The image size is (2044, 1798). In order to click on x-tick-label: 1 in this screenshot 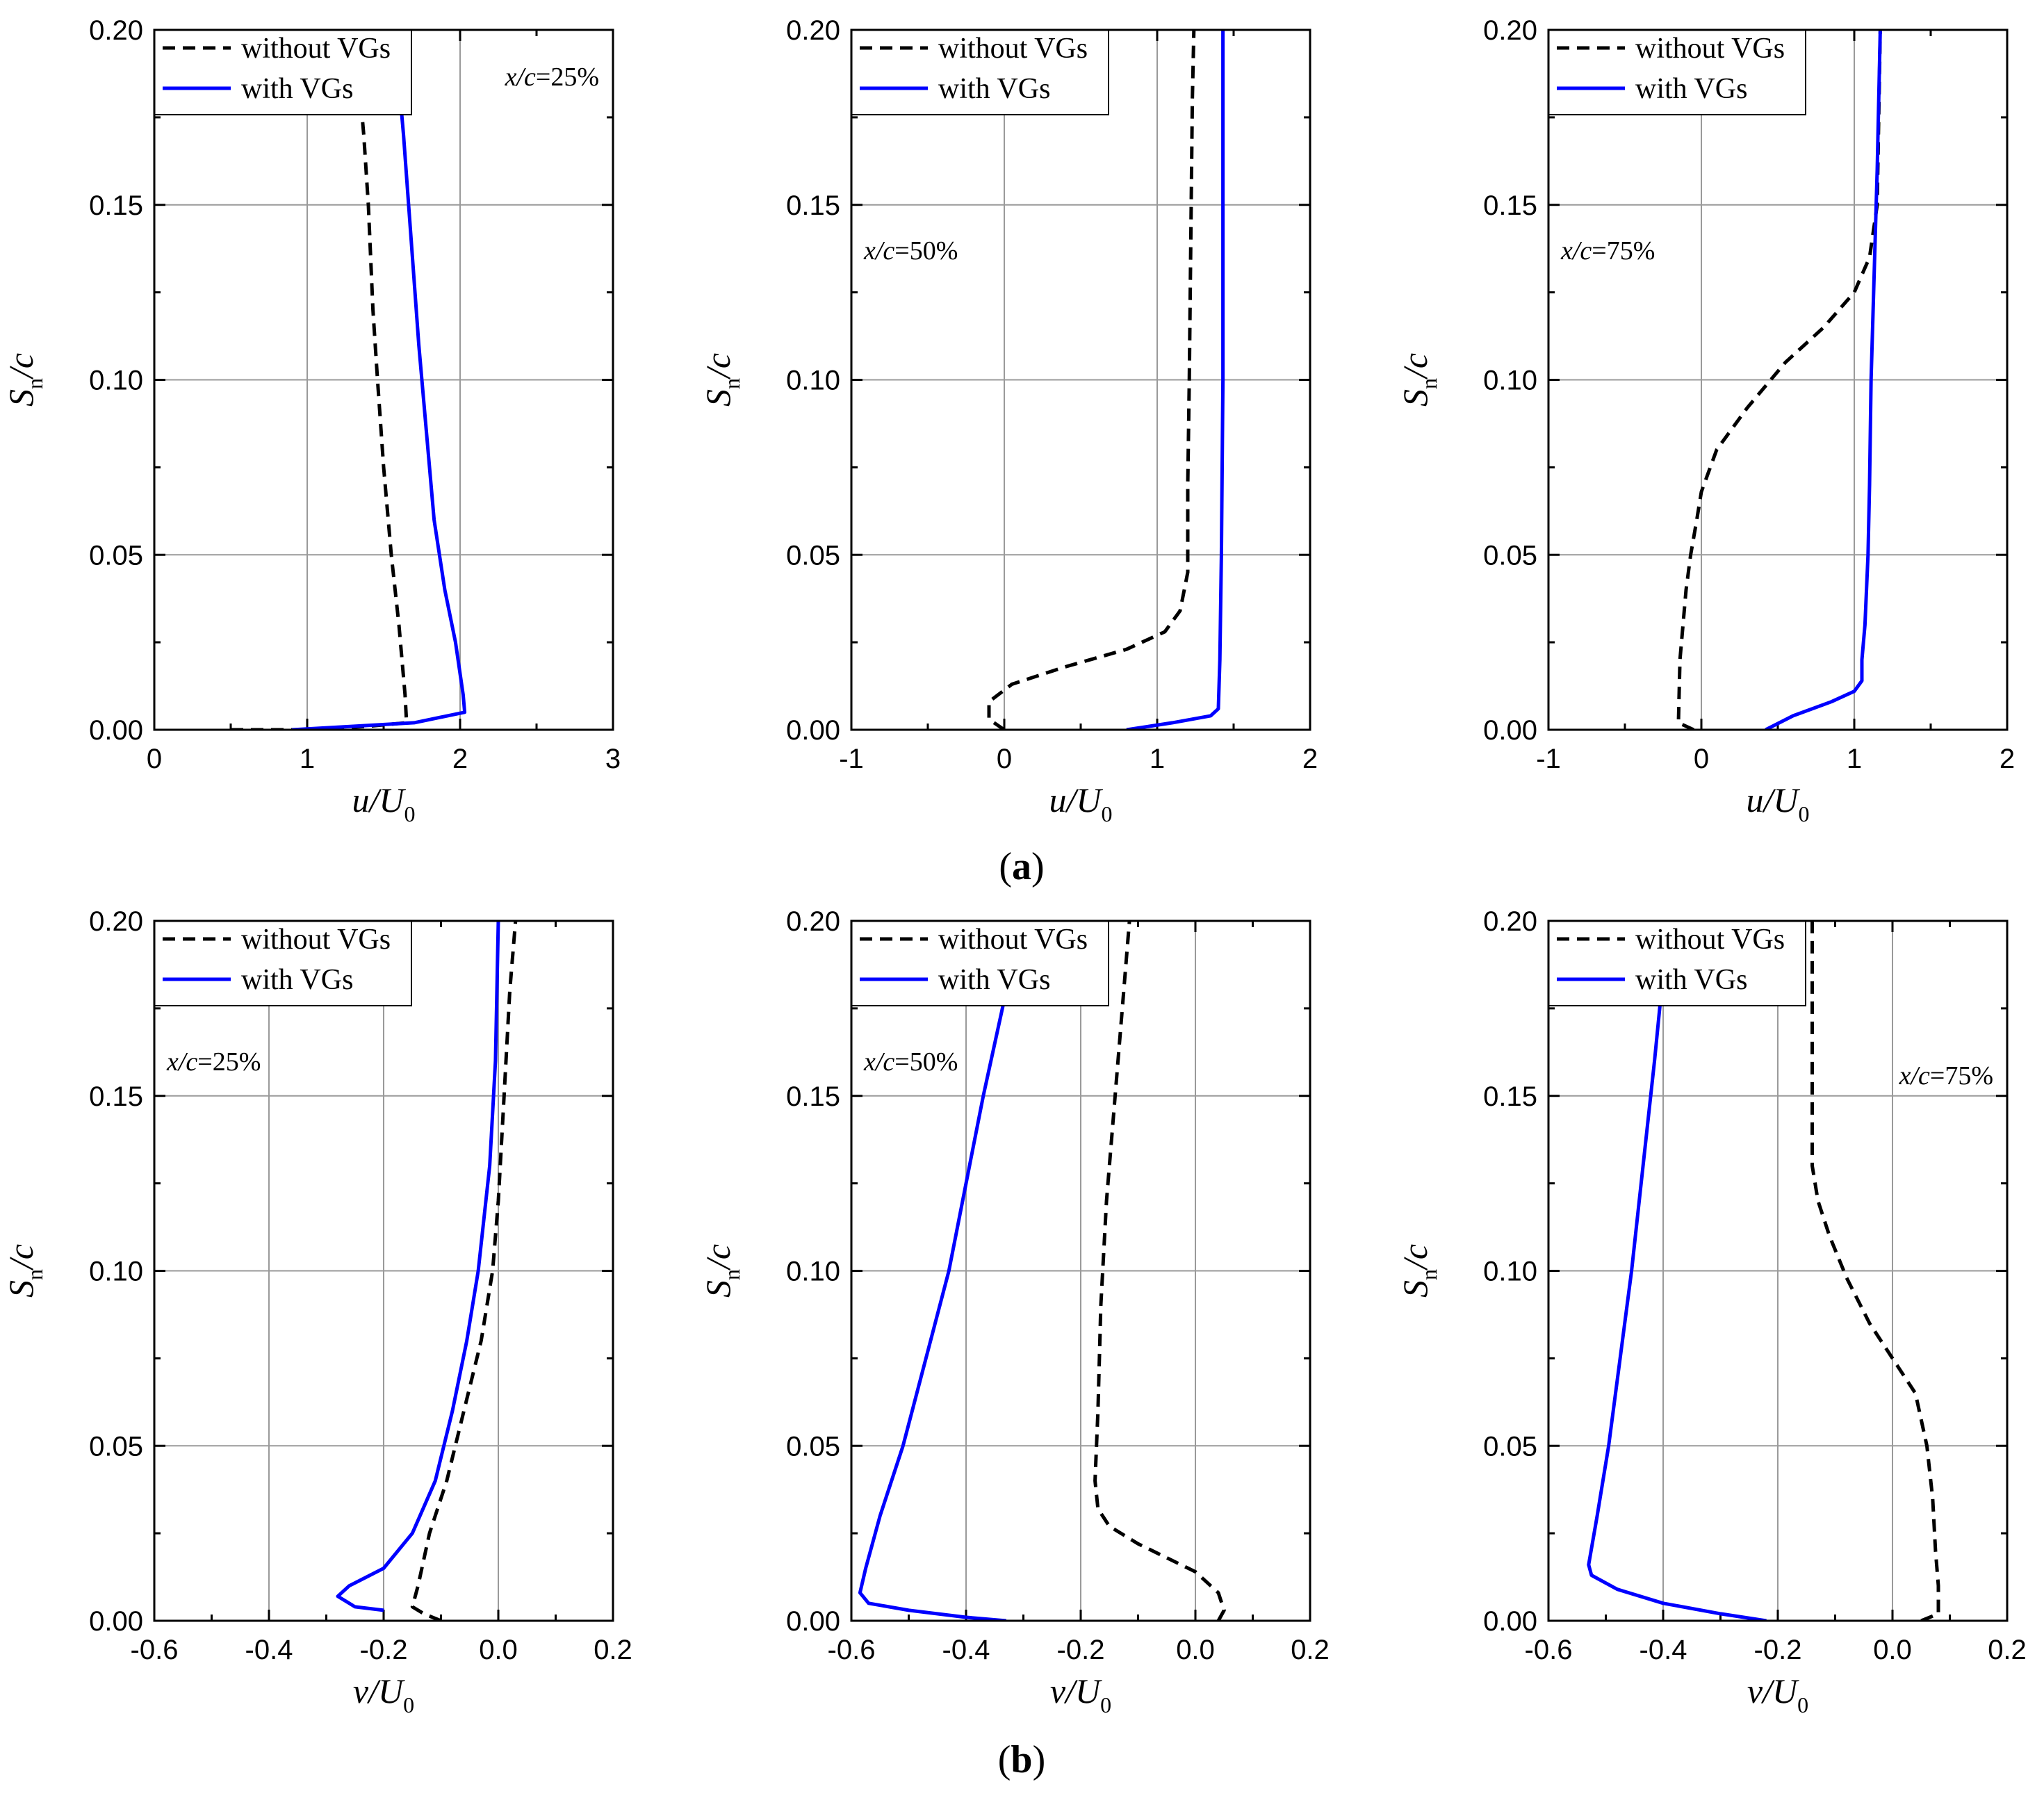, I will do `click(307, 759)`.